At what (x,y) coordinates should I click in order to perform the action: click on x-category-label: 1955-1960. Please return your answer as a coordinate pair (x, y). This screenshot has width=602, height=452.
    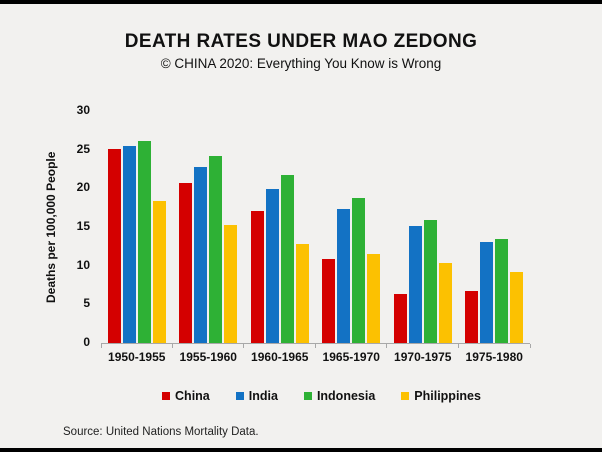
    Looking at the image, I should click on (208, 357).